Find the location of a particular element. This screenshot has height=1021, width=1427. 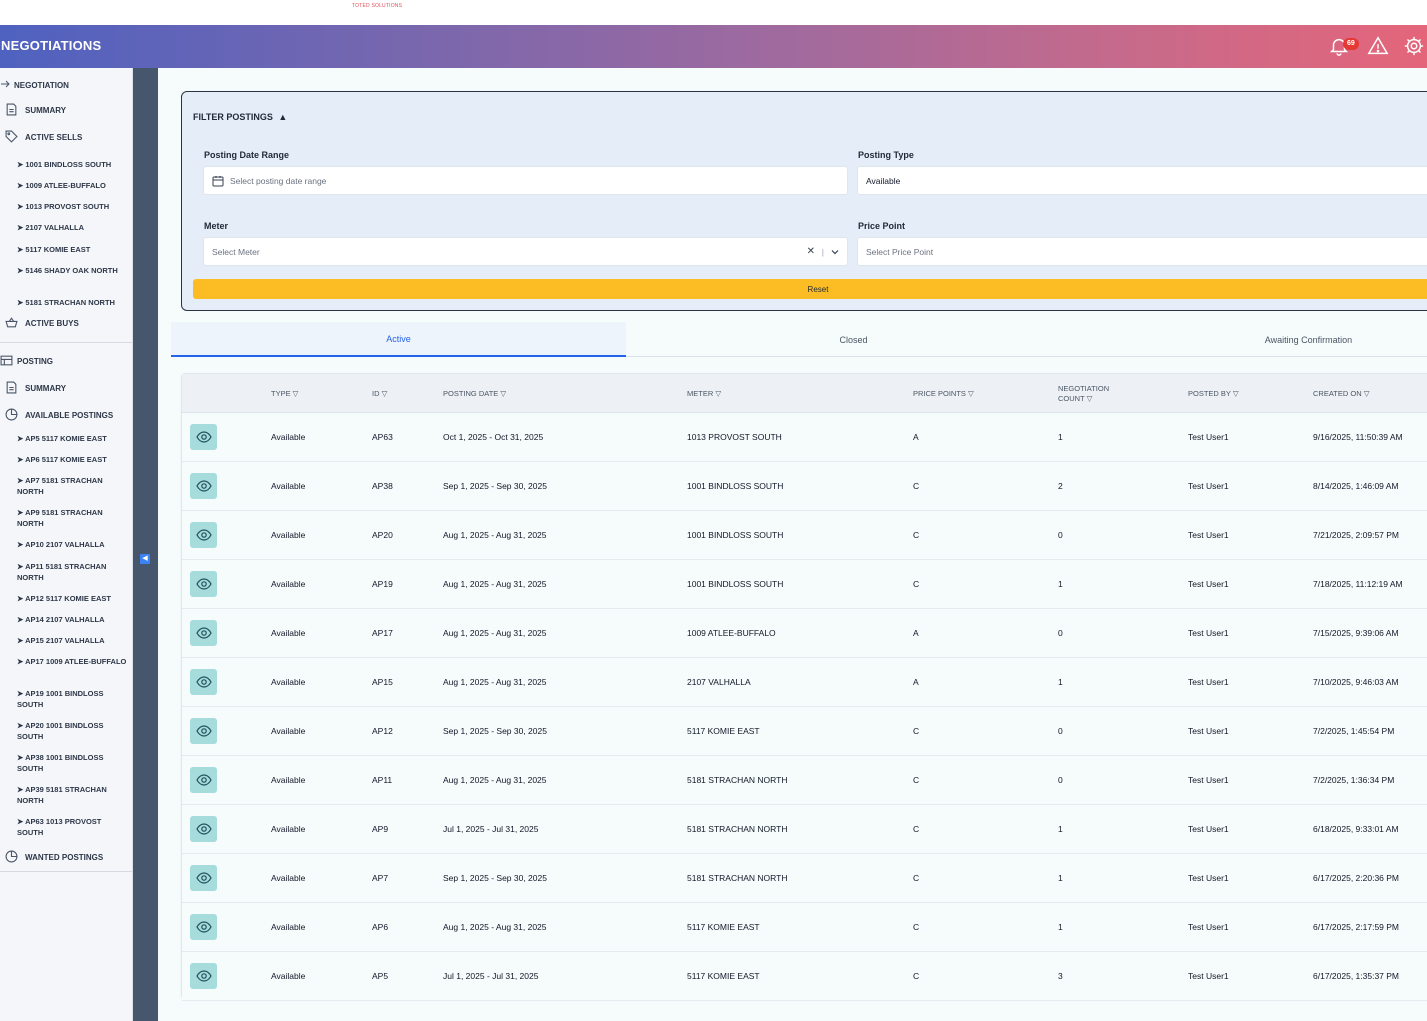

sidebar-item-sell: ➤ 1001 BINDLOSS SOUTH is located at coordinates (64, 164).